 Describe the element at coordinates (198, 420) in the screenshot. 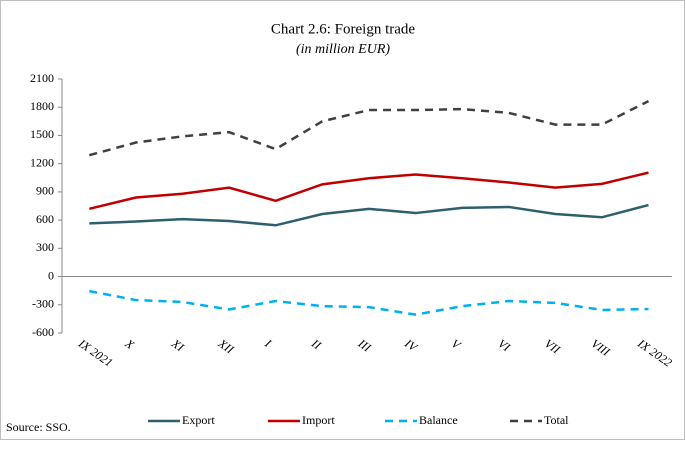

I see `legend-label: Export` at that location.